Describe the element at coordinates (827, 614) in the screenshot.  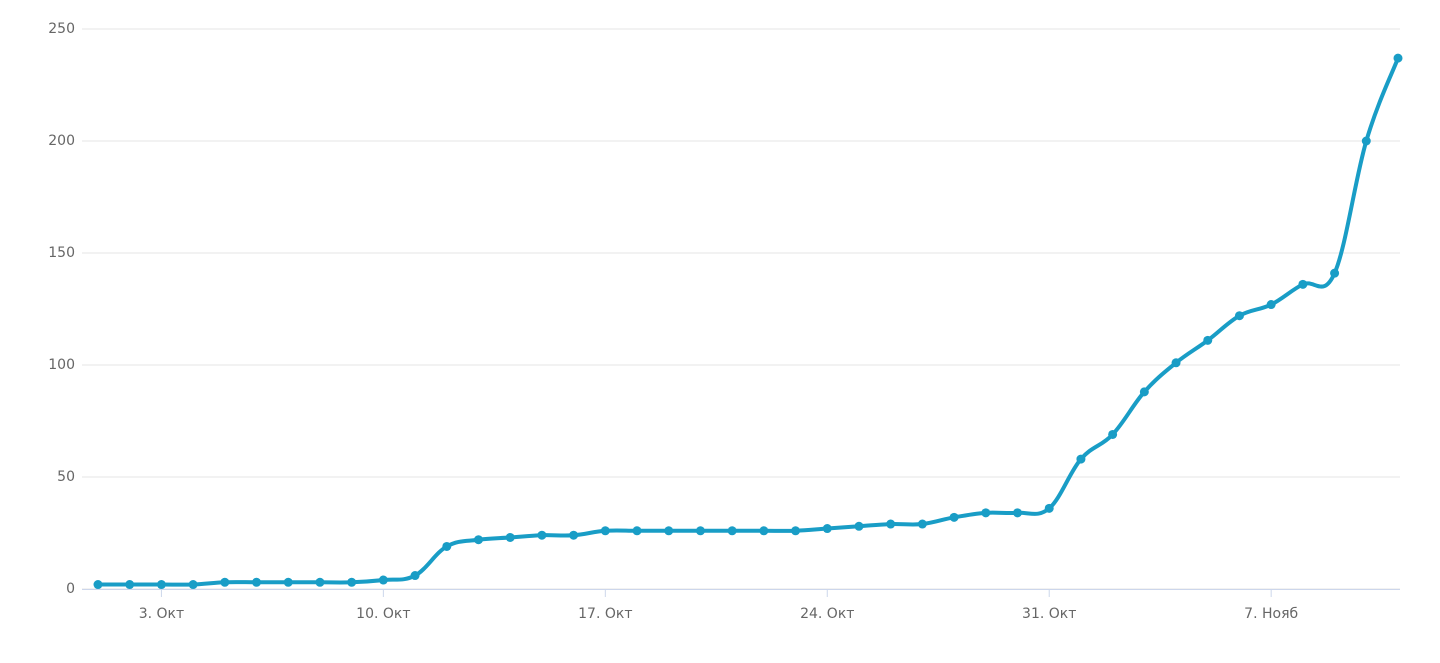
I see `x-tick-label: 24. Окт` at that location.